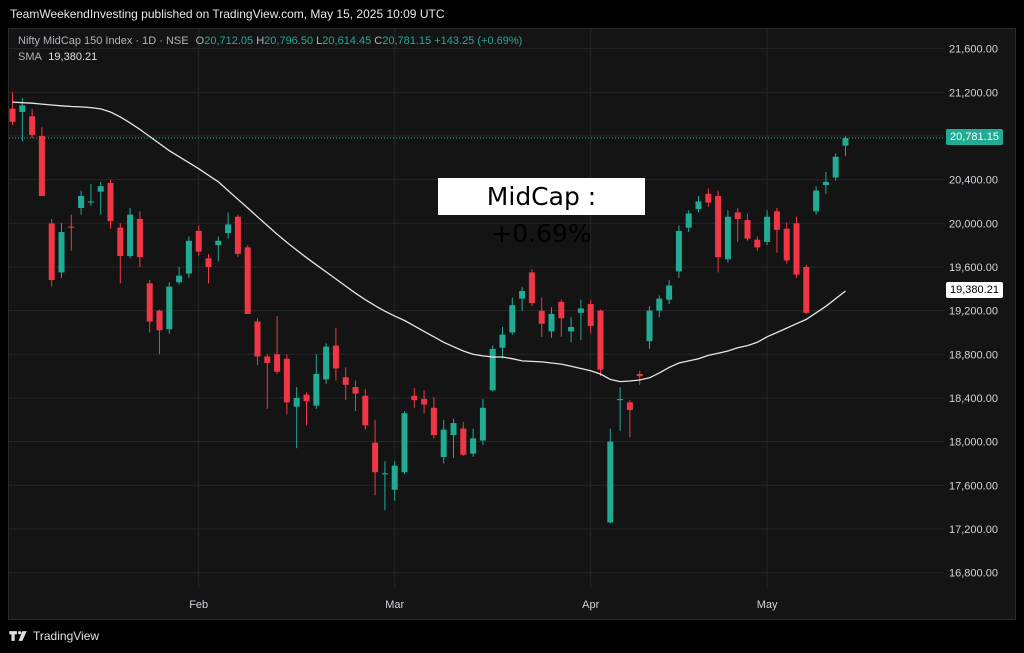  What do you see at coordinates (973, 312) in the screenshot?
I see `y-tick-label: 19,200.00` at bounding box center [973, 312].